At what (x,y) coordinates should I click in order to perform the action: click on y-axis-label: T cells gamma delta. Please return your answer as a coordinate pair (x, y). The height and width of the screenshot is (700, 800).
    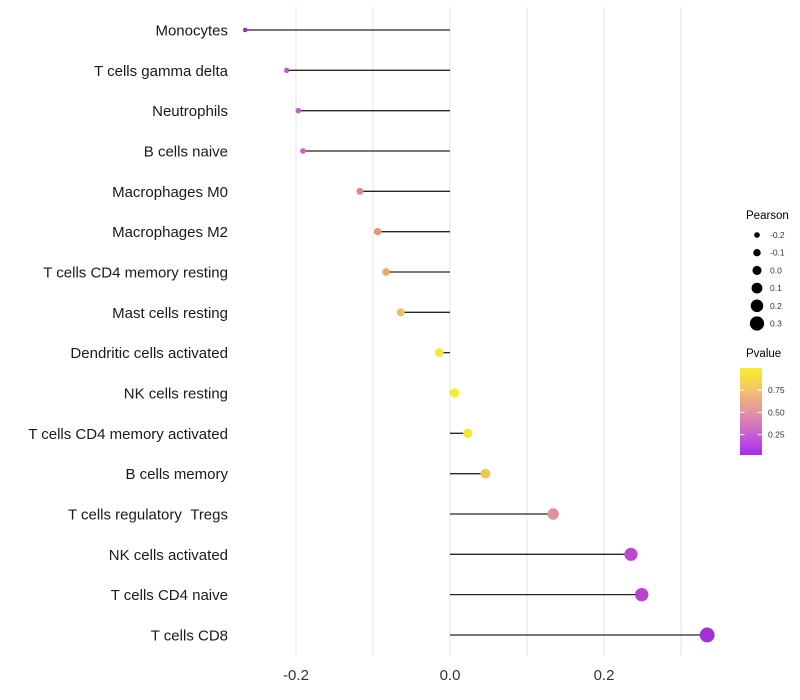
    Looking at the image, I should click on (161, 71).